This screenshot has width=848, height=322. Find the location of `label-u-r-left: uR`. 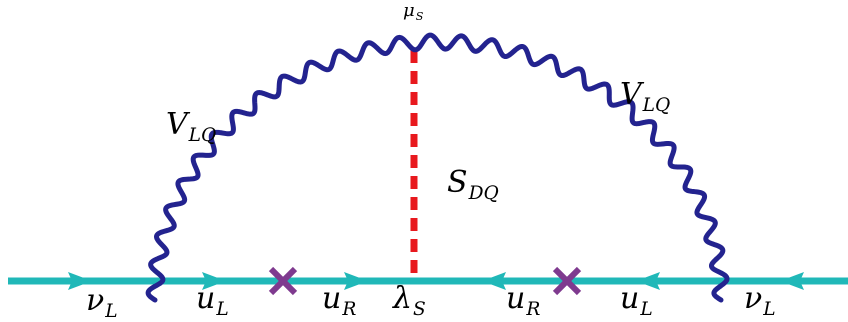

label-u-r-left: uR is located at coordinates (339, 301).